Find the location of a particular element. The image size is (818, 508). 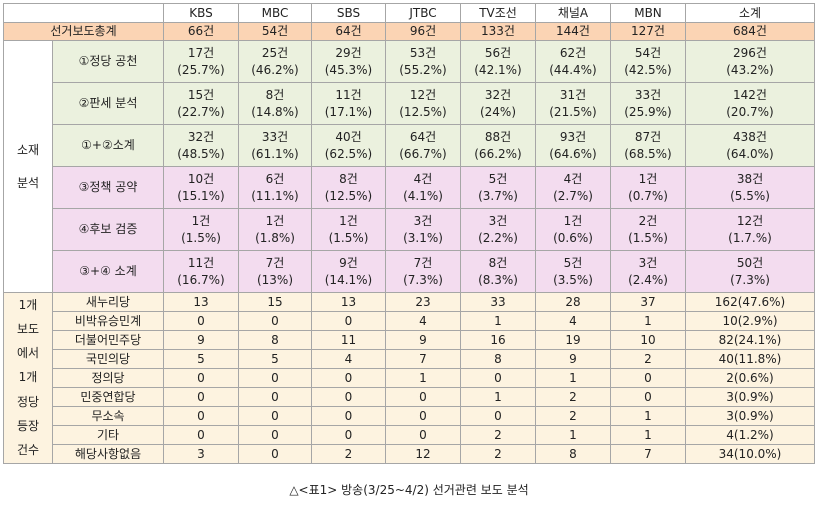

cell-text: 9 is located at coordinates (423, 339).